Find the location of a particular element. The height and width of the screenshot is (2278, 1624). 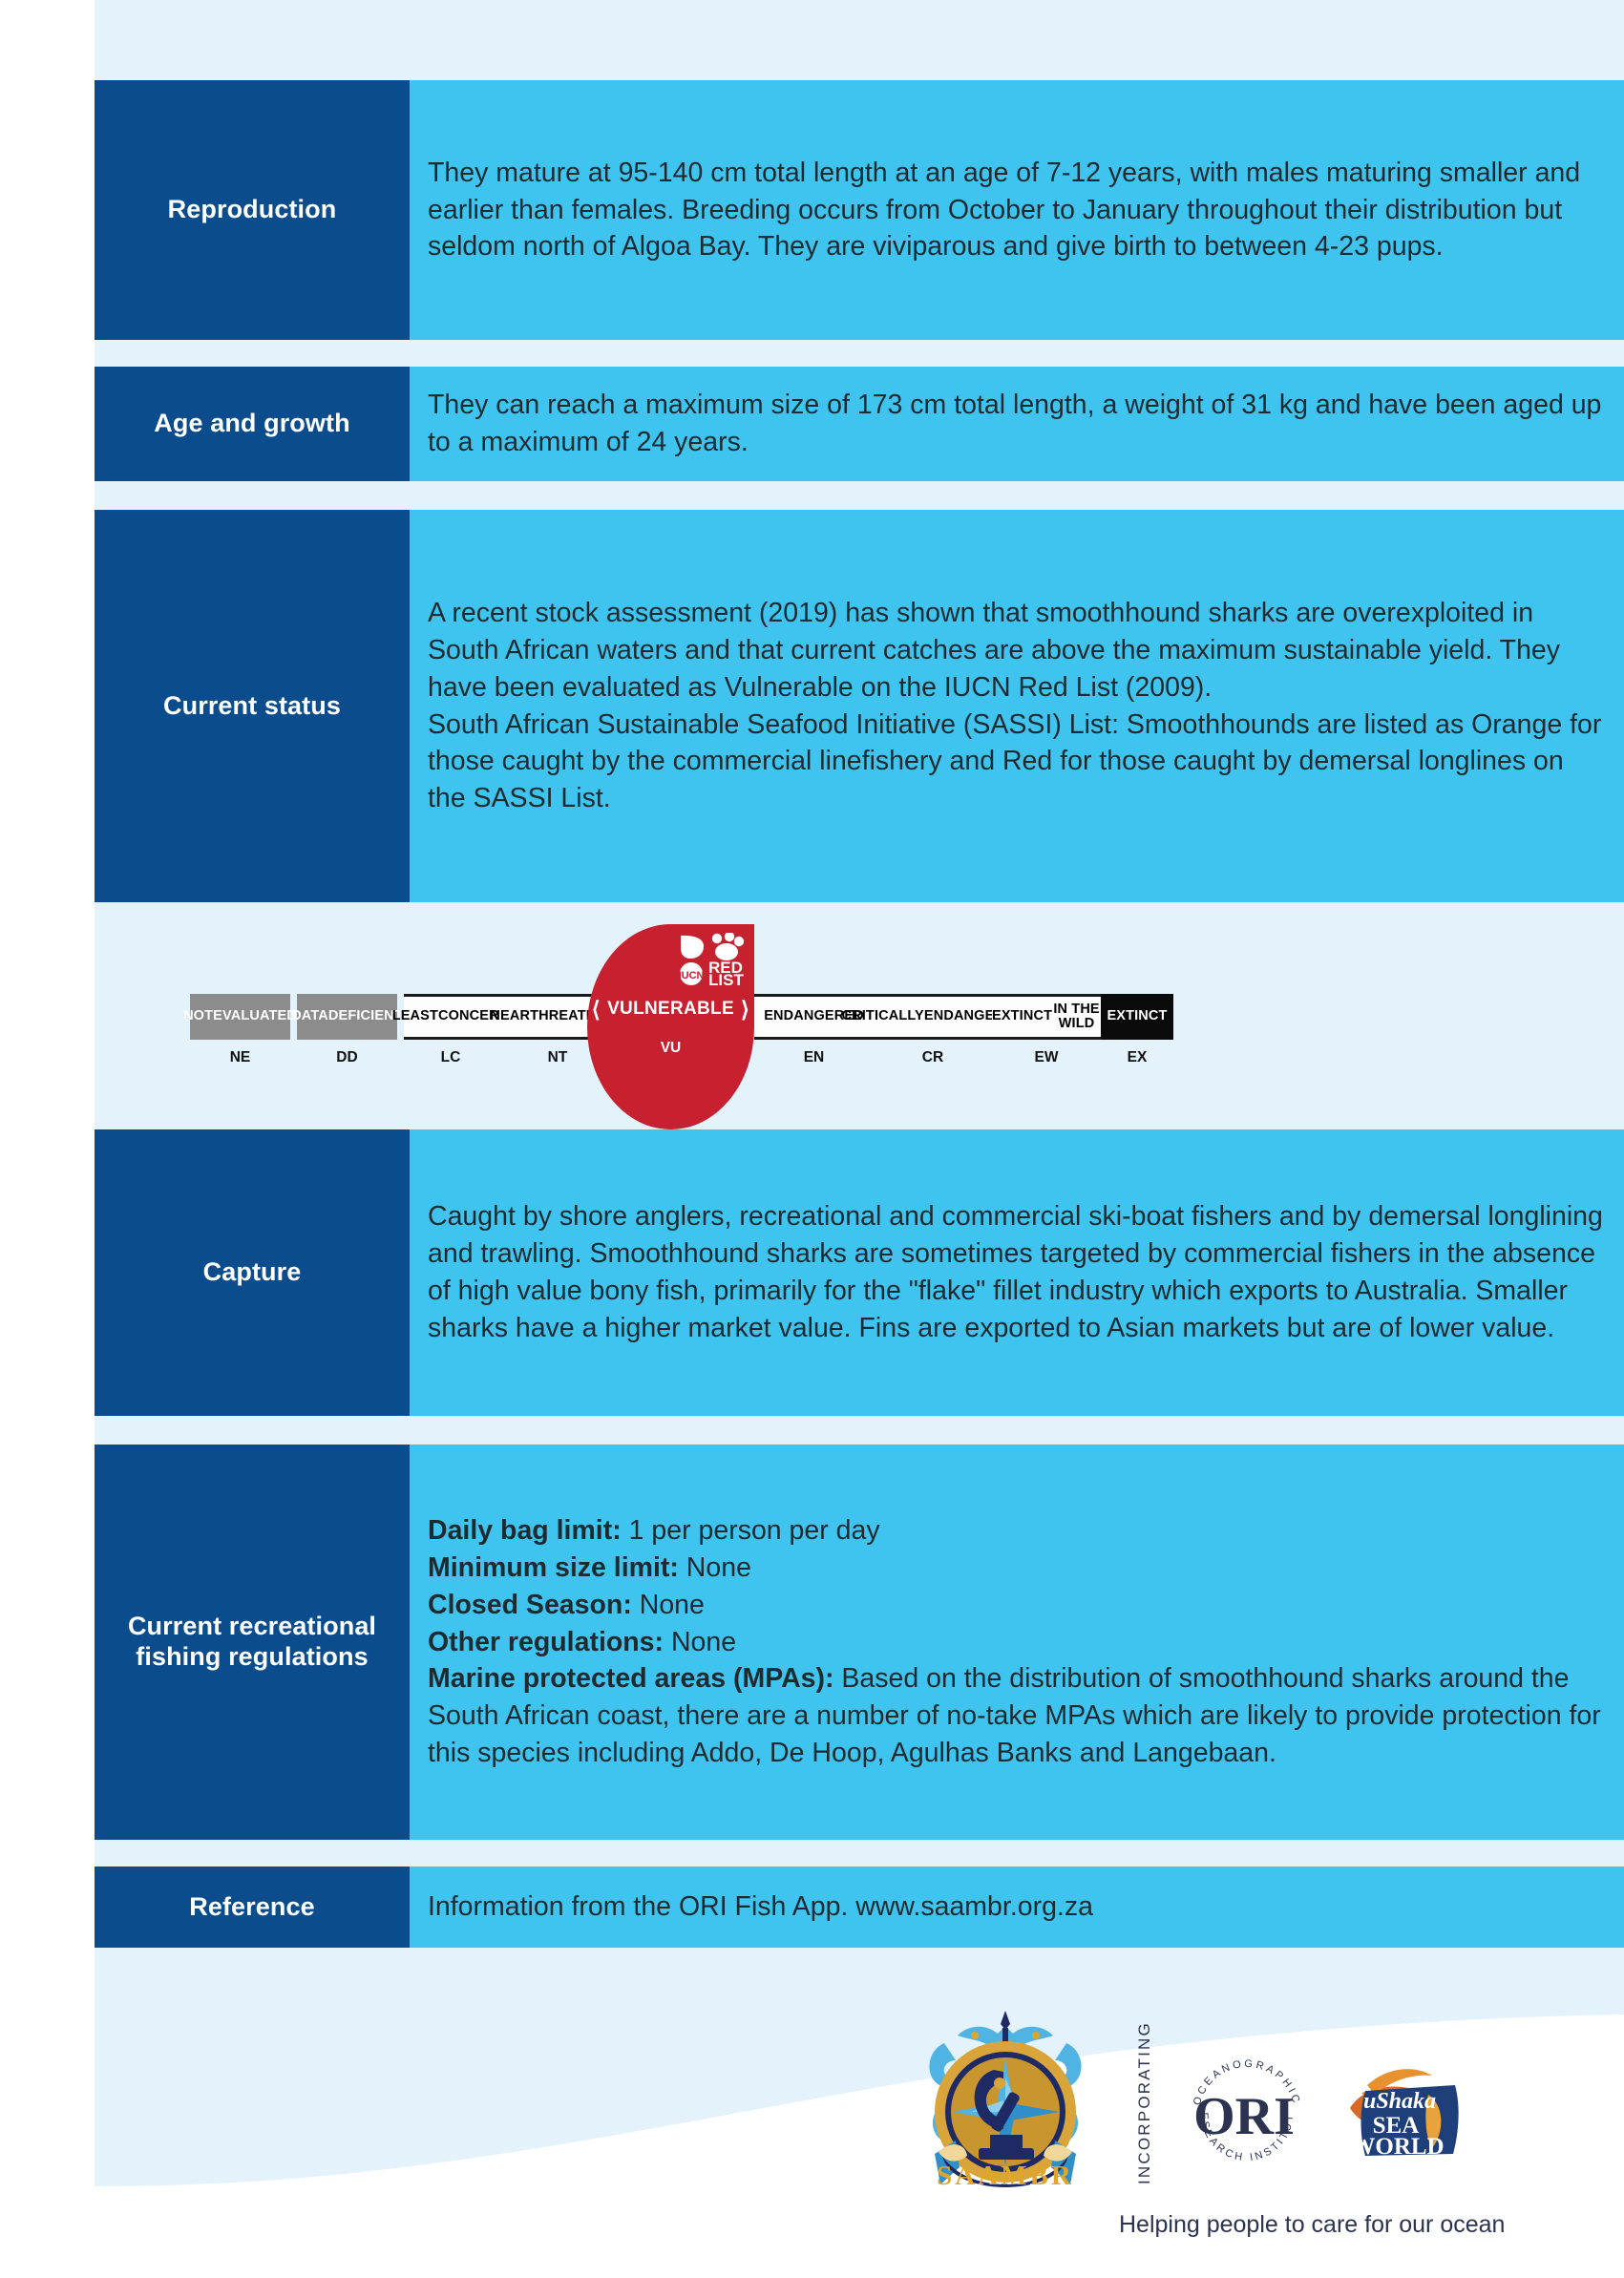

redlist-category-line1: LEAST is located at coordinates (414, 1016).